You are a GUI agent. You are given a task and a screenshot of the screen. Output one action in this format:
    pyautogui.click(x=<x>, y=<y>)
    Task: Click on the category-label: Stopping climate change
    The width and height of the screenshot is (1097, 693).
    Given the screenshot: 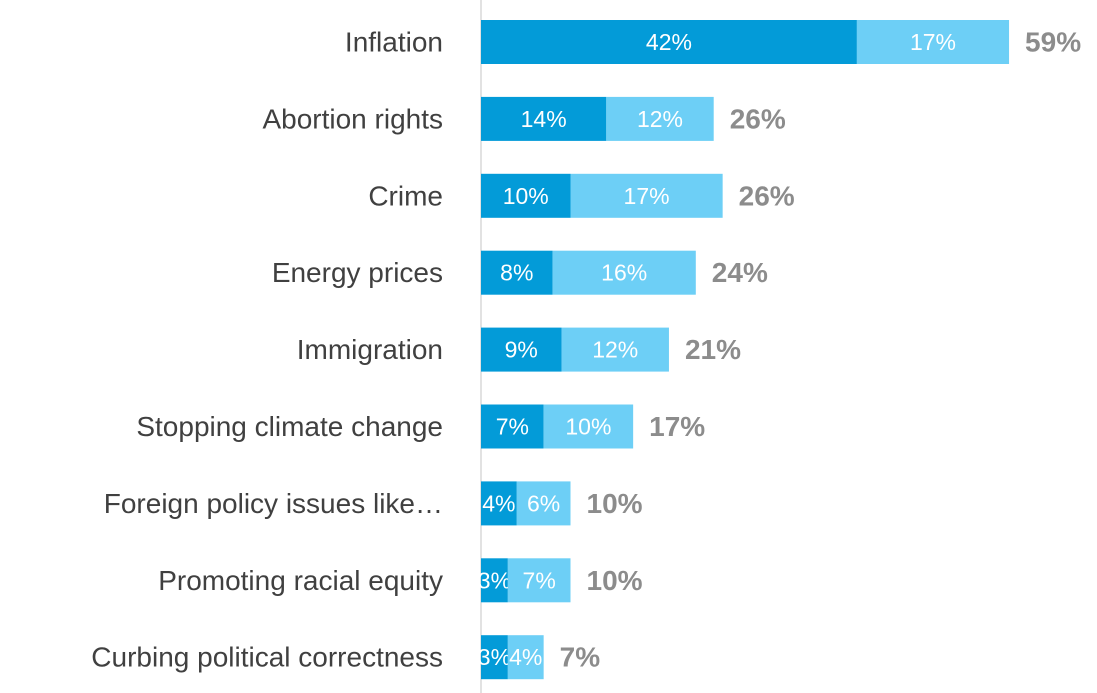 What is the action you would take?
    pyautogui.click(x=289, y=426)
    